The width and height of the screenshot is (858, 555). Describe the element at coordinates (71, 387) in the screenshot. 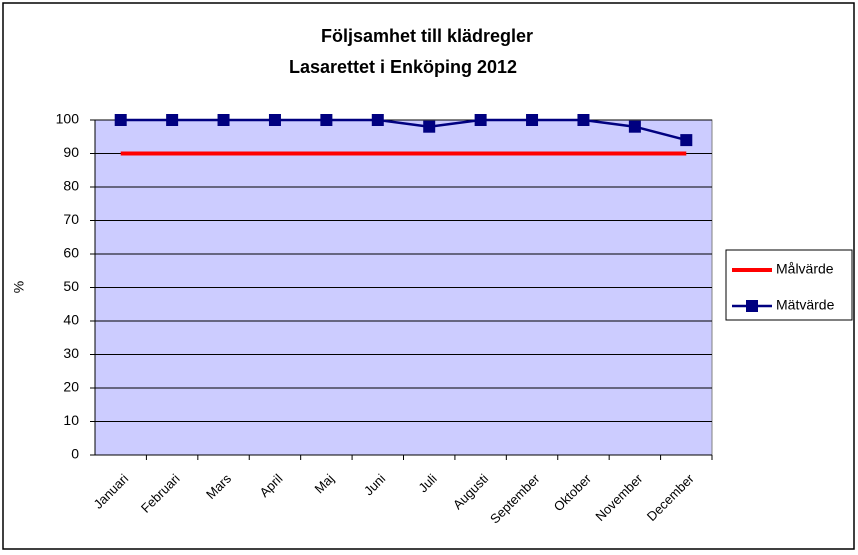

I see `y-tick-label: 20` at that location.